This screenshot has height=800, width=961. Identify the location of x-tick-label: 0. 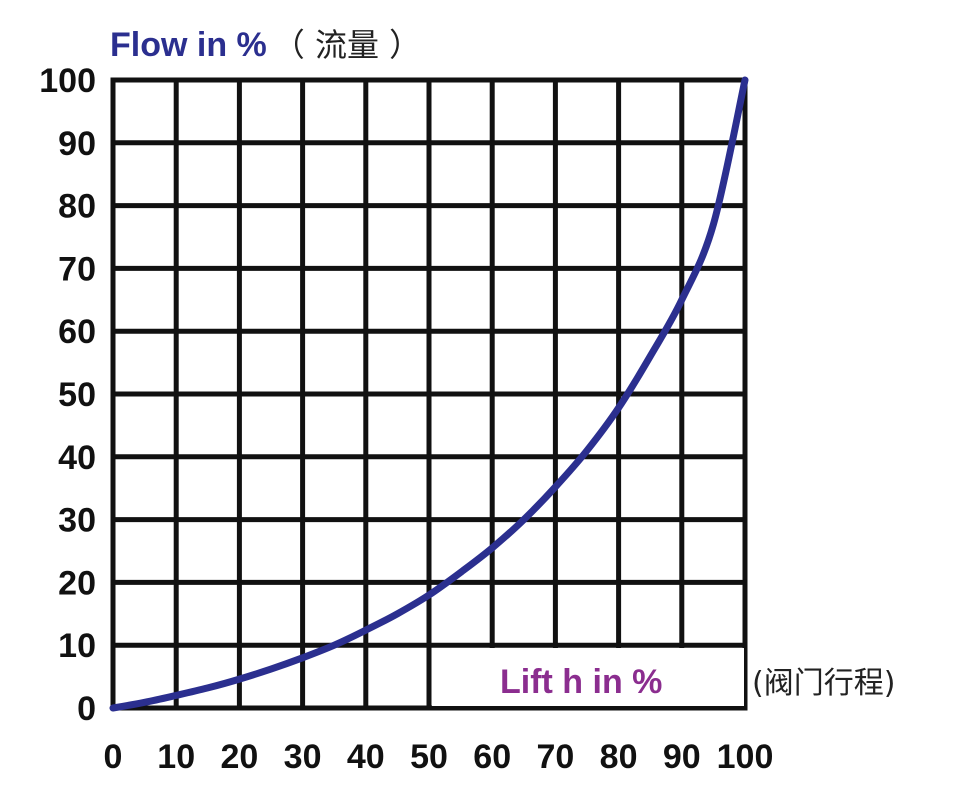
(113, 757).